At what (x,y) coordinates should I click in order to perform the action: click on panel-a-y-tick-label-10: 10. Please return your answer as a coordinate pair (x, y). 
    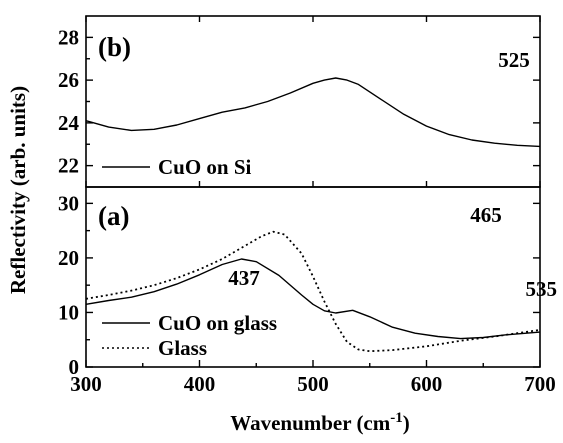
    Looking at the image, I should click on (68, 312).